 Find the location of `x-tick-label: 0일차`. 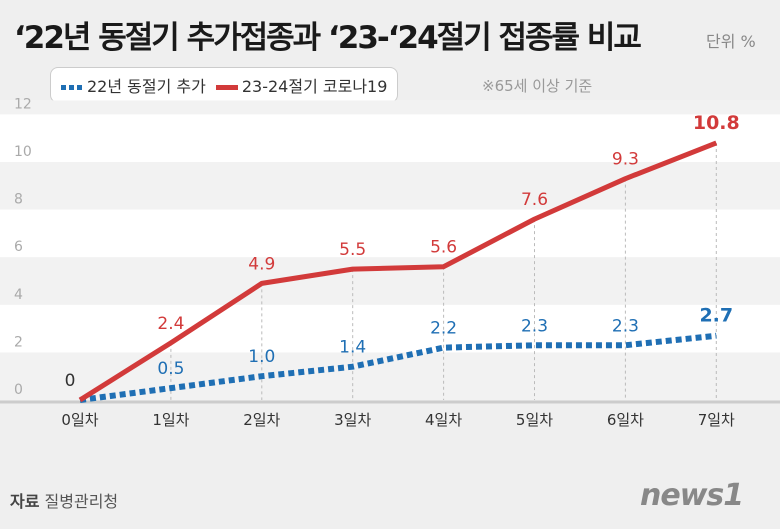

x-tick-label: 0일차 is located at coordinates (79, 420).